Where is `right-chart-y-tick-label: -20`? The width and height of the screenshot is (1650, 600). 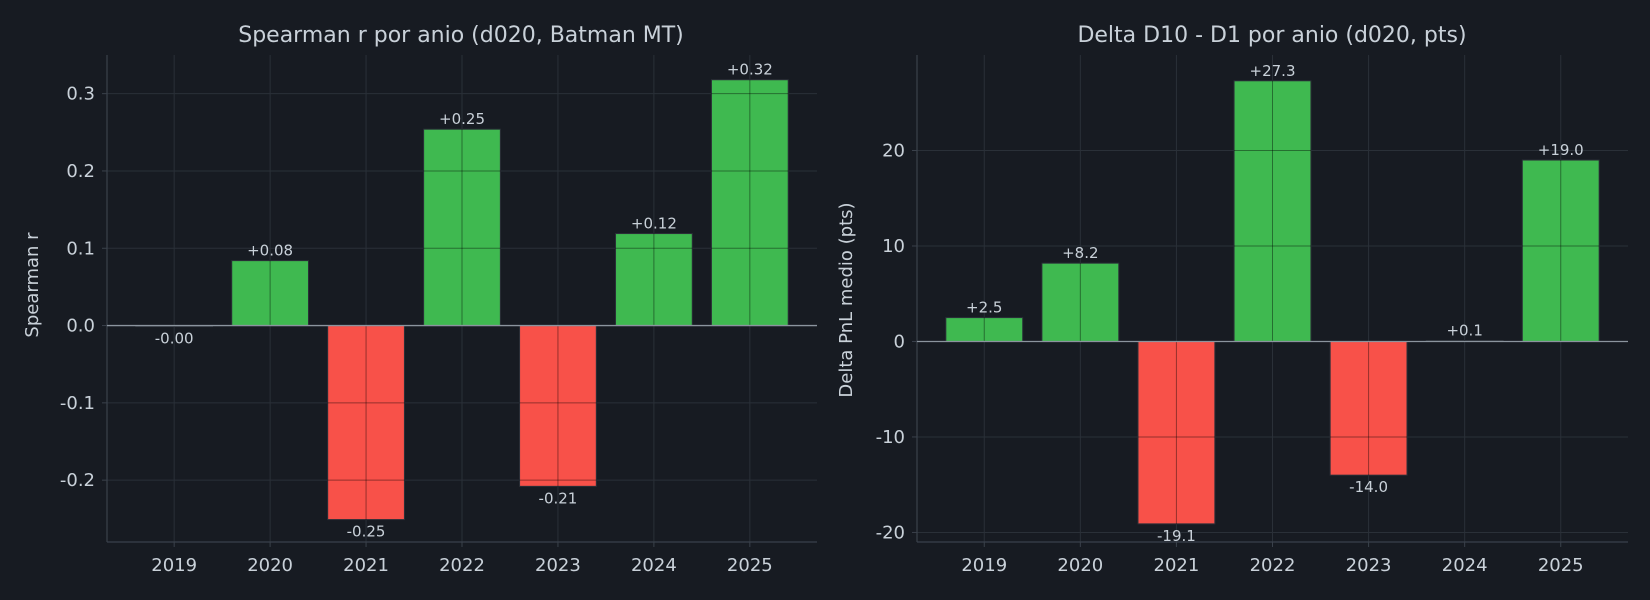 right-chart-y-tick-label: -20 is located at coordinates (890, 532).